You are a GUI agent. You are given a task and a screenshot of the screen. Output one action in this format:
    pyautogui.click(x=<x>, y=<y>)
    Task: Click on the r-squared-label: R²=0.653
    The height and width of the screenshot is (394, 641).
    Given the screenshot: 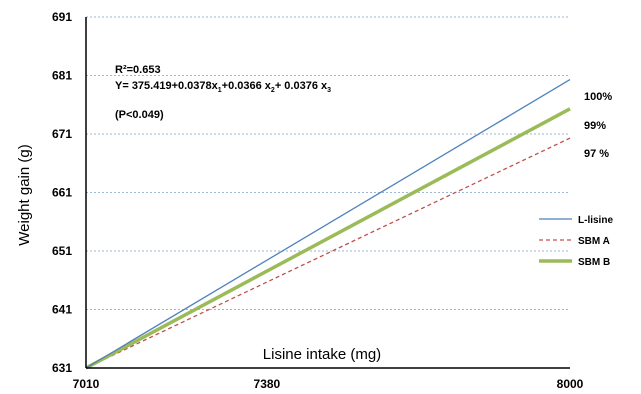 What is the action you would take?
    pyautogui.click(x=138, y=70)
    